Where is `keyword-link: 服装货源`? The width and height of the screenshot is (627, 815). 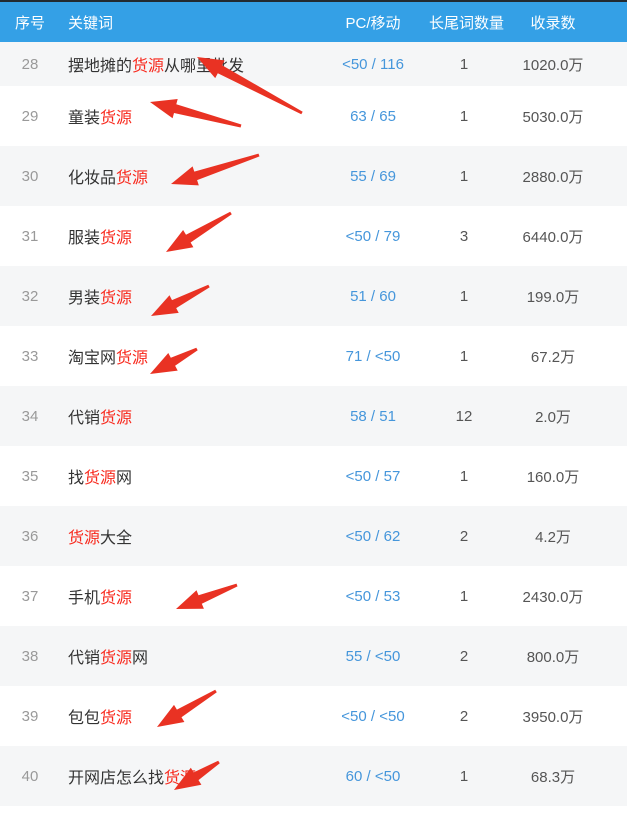
keyword-link: 服装货源 is located at coordinates (188, 236).